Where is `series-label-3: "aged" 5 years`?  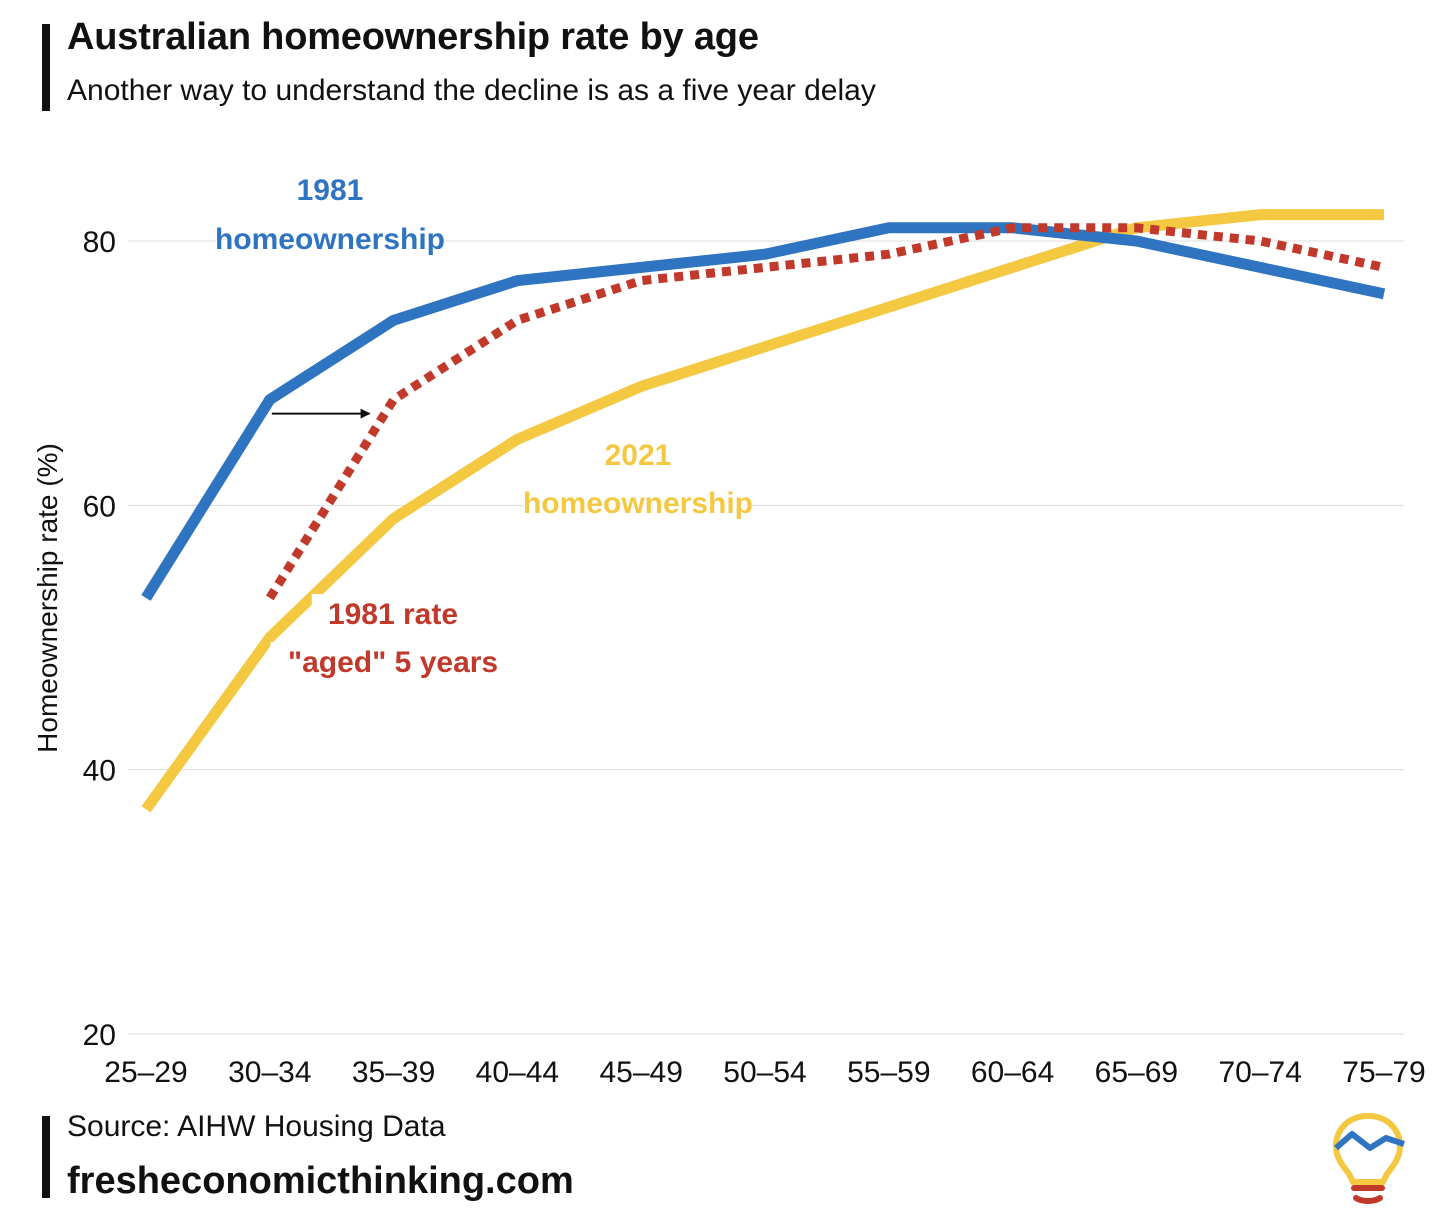
series-label-3: "aged" 5 years is located at coordinates (393, 662).